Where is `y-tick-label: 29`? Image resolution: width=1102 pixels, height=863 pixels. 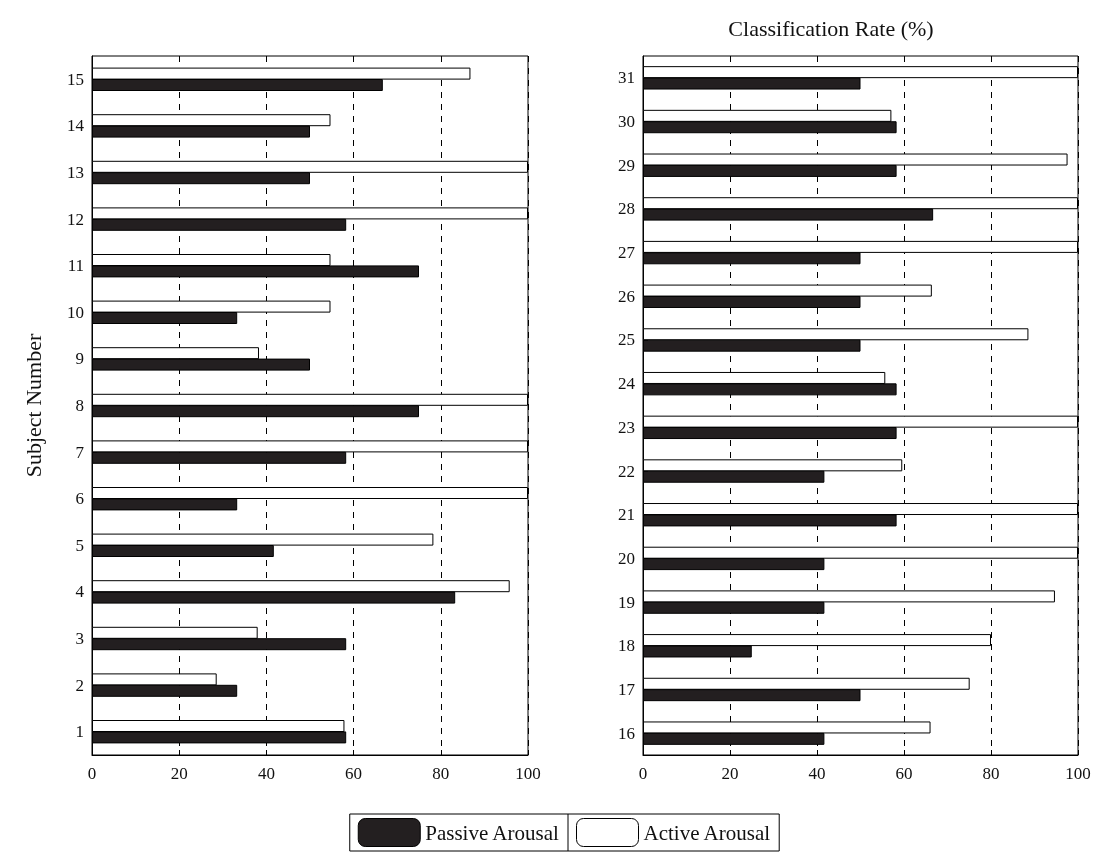 y-tick-label: 29 is located at coordinates (626, 165).